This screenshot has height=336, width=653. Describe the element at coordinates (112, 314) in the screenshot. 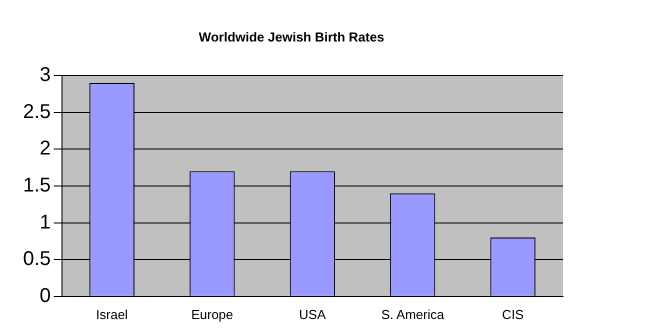

I see `x-tick-label: Israel` at that location.